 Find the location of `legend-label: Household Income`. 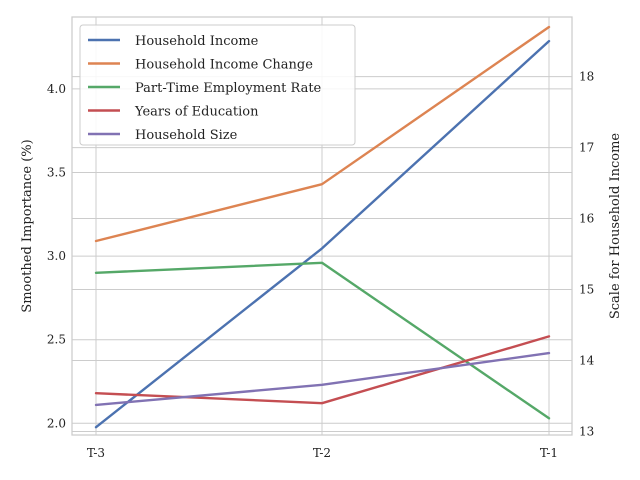

legend-label: Household Income is located at coordinates (197, 41).